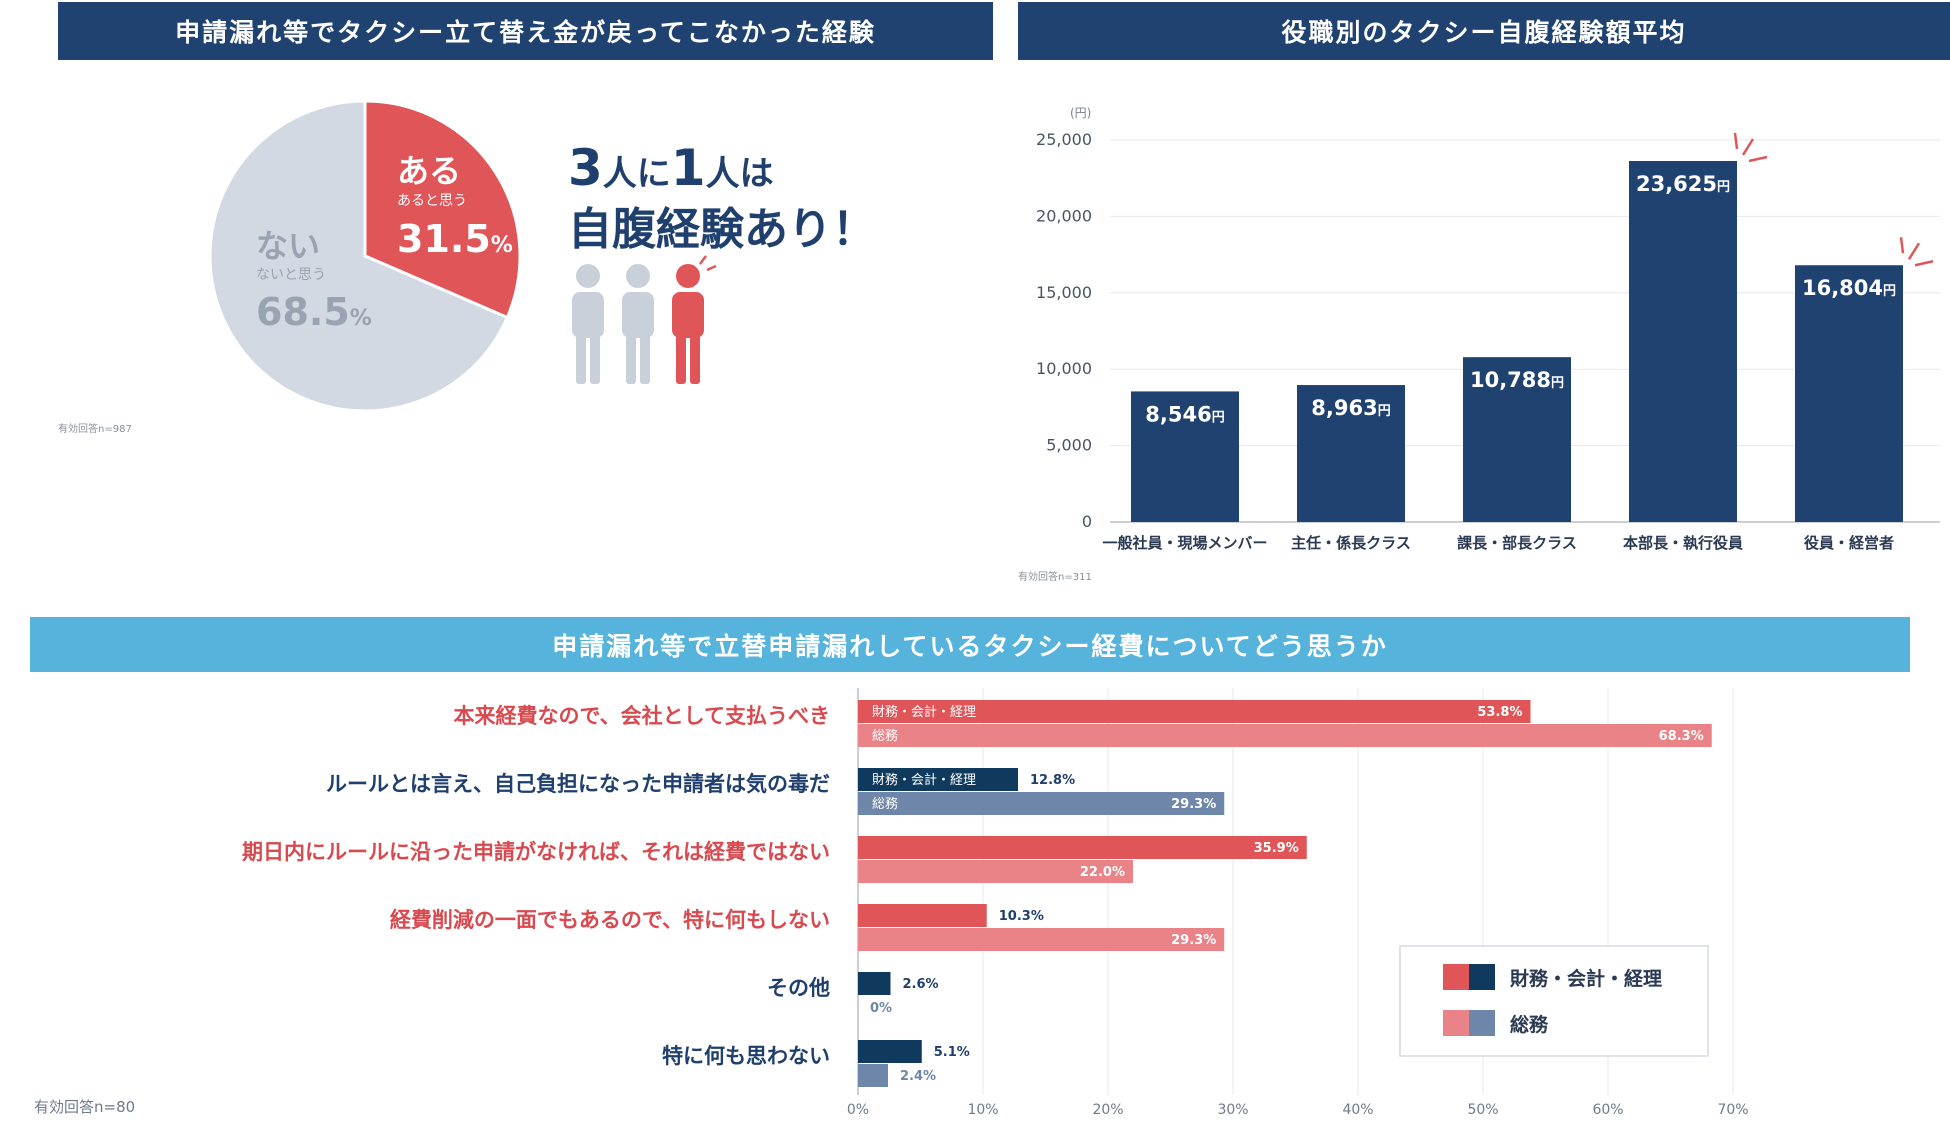 The image size is (1950, 1134). I want to click on hbar-value-label-2-0: 35.9%, so click(1276, 848).